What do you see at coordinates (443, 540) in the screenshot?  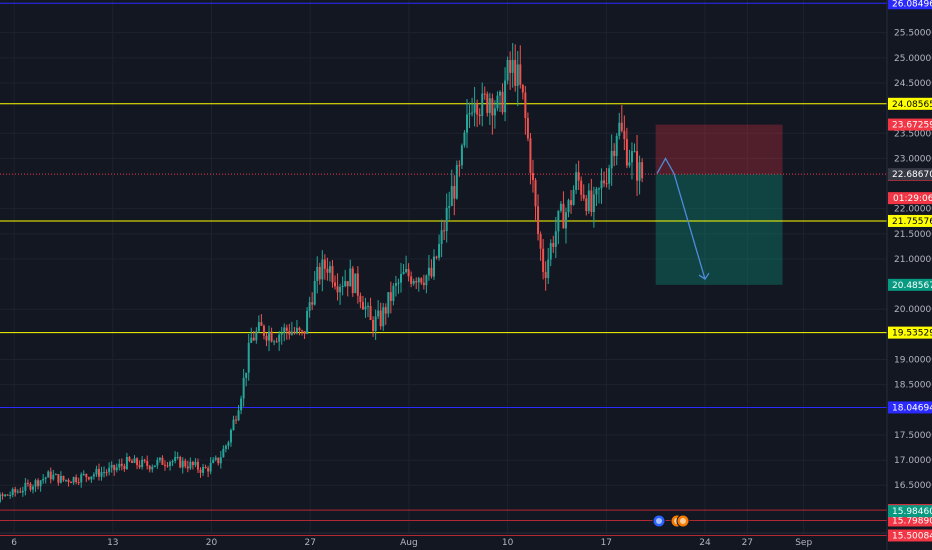 I see `time-axis: 6 13 20 27 Aug 10 17 24 27 Sep` at bounding box center [443, 540].